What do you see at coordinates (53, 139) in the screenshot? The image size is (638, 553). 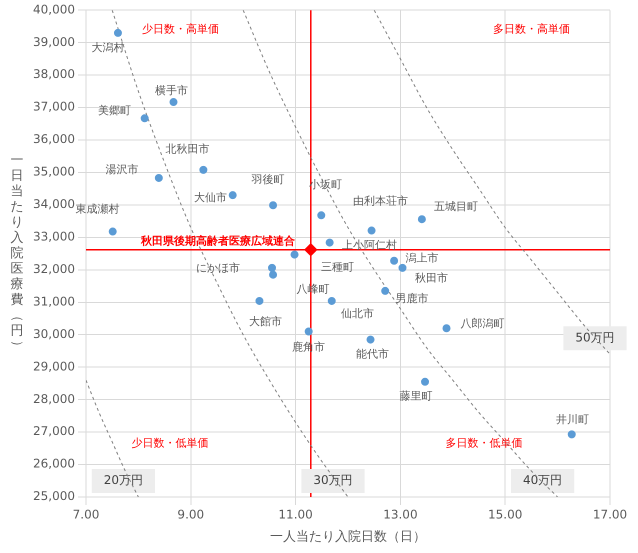 I see `y-tick-label: 36,000` at bounding box center [53, 139].